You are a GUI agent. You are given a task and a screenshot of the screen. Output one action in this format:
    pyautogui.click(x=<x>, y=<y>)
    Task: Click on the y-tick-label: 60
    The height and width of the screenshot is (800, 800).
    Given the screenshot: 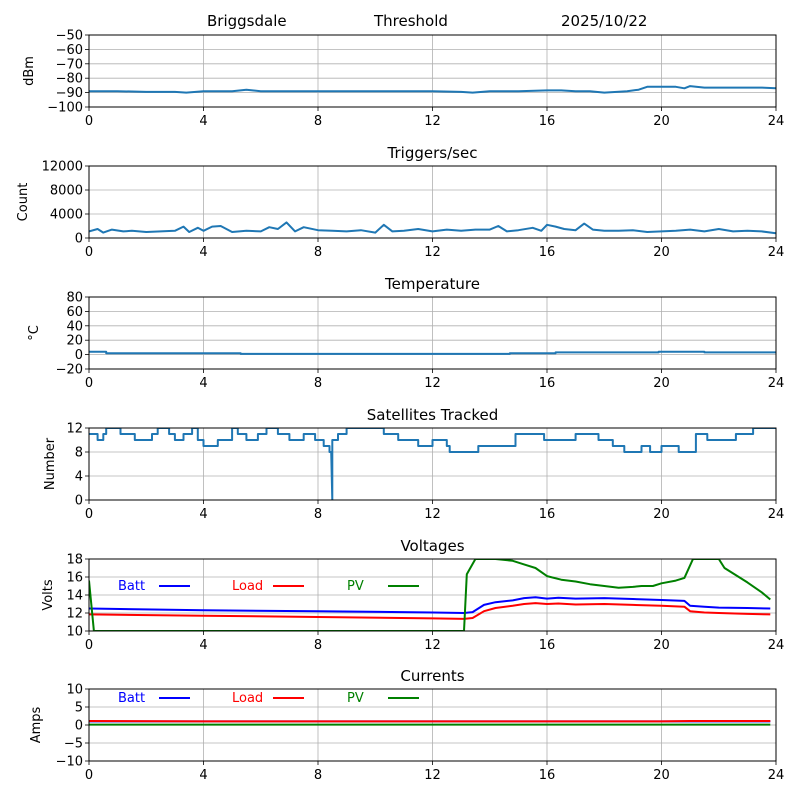 What is the action you would take?
    pyautogui.click(x=74, y=312)
    